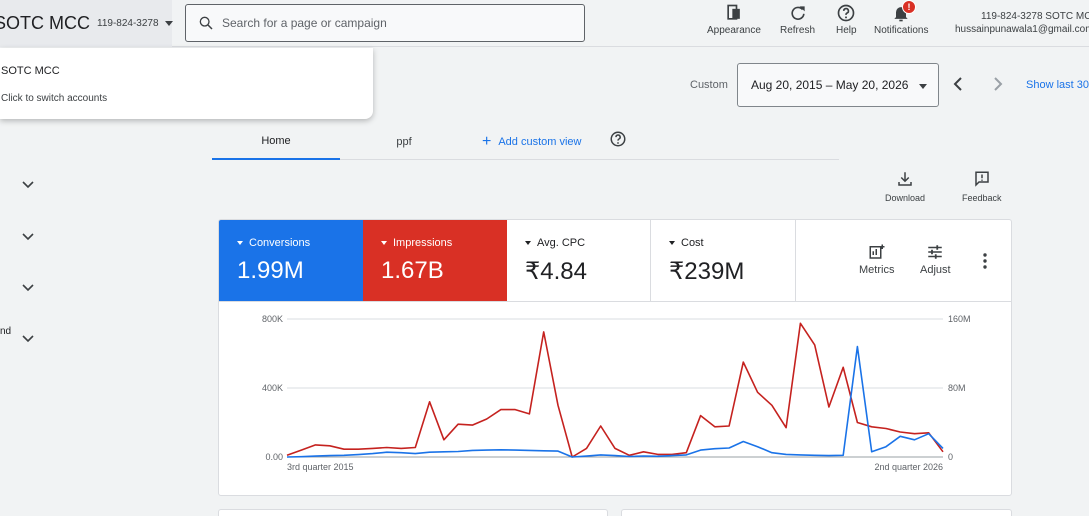 This screenshot has width=1089, height=516. What do you see at coordinates (957, 388) in the screenshot?
I see `right-tick-label: 80M` at bounding box center [957, 388].